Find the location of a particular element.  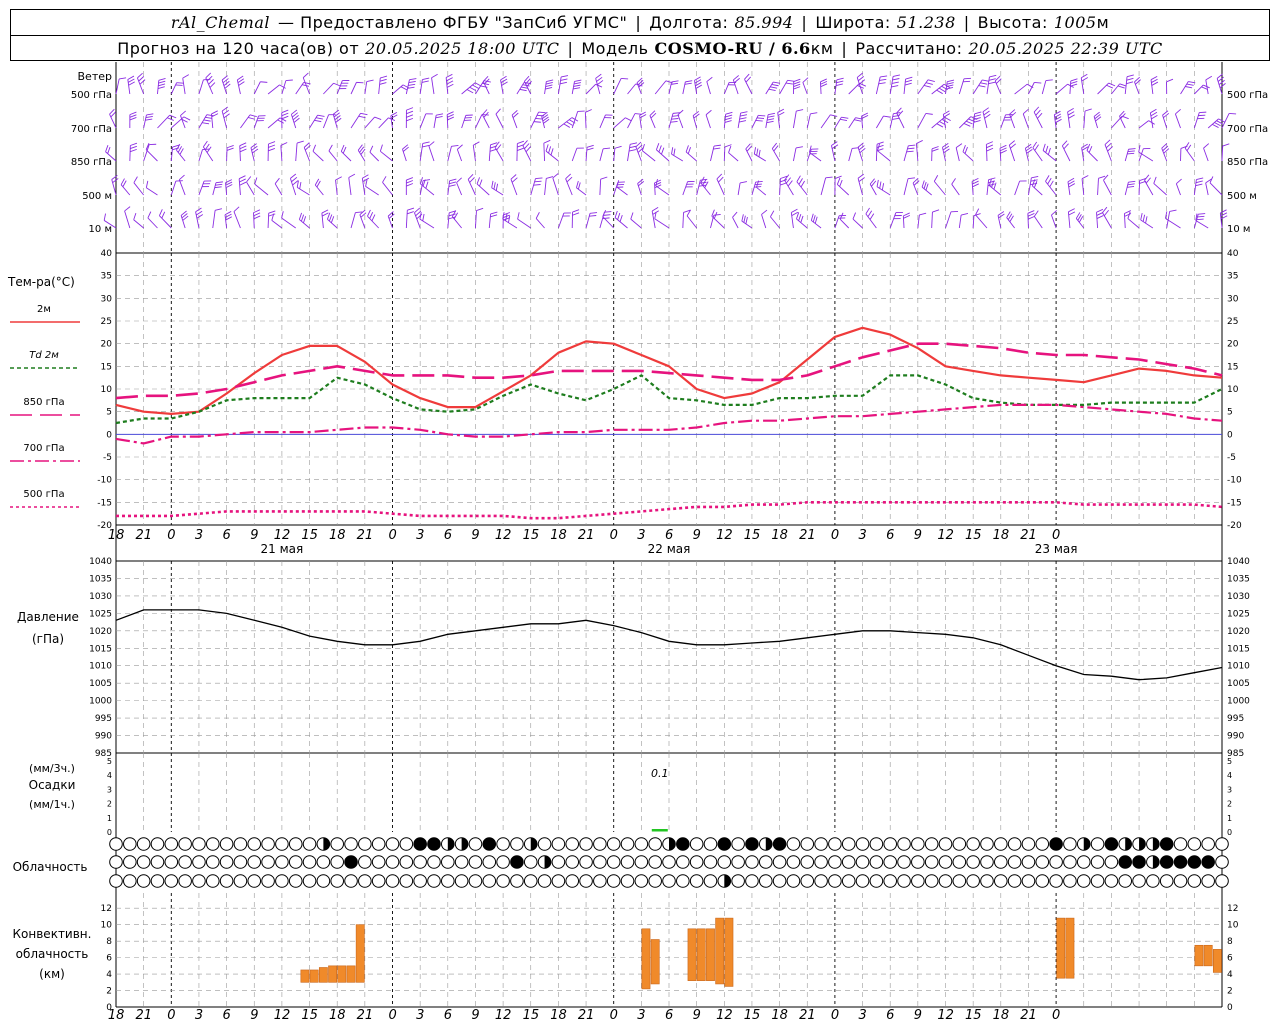

bottom-time-tick: 12 is located at coordinates (282, 1015).